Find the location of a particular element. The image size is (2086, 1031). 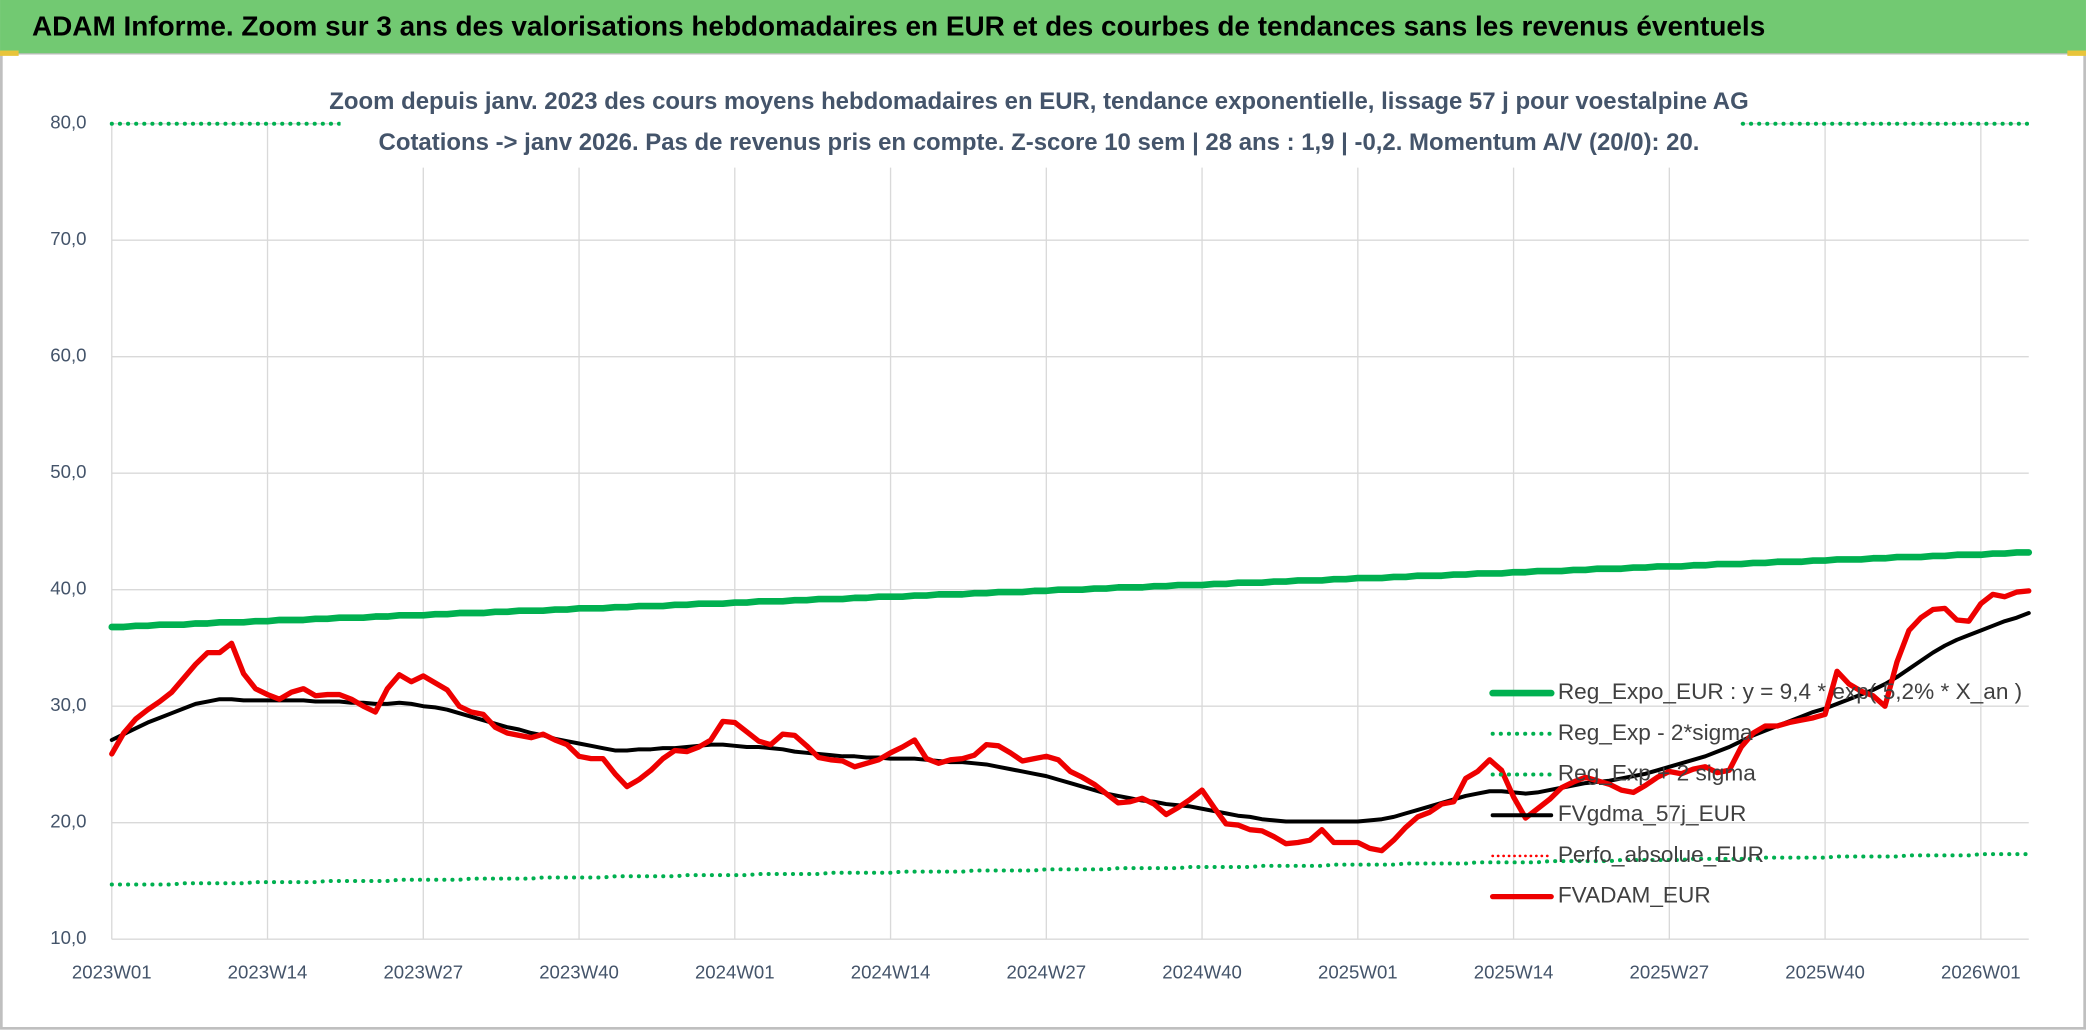

x-tick-label: 2026W01 is located at coordinates (1981, 972).